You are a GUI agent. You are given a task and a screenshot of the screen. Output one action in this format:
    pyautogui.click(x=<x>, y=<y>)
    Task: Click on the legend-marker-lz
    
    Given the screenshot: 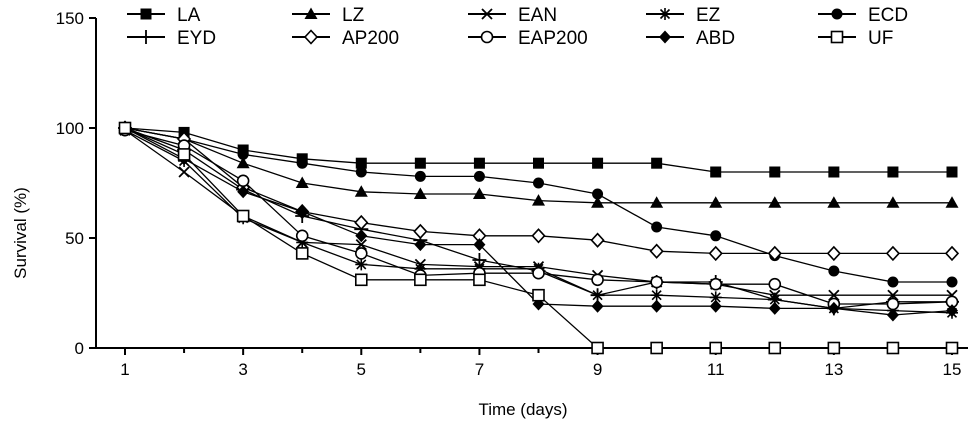 What is the action you would take?
    pyautogui.click(x=311, y=13)
    